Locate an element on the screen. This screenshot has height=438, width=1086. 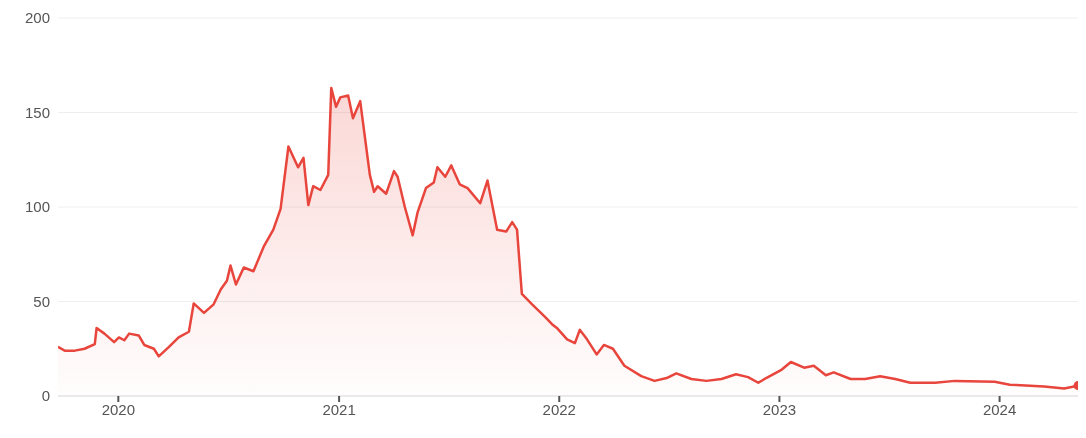
x-tick-label: 2020 is located at coordinates (118, 409).